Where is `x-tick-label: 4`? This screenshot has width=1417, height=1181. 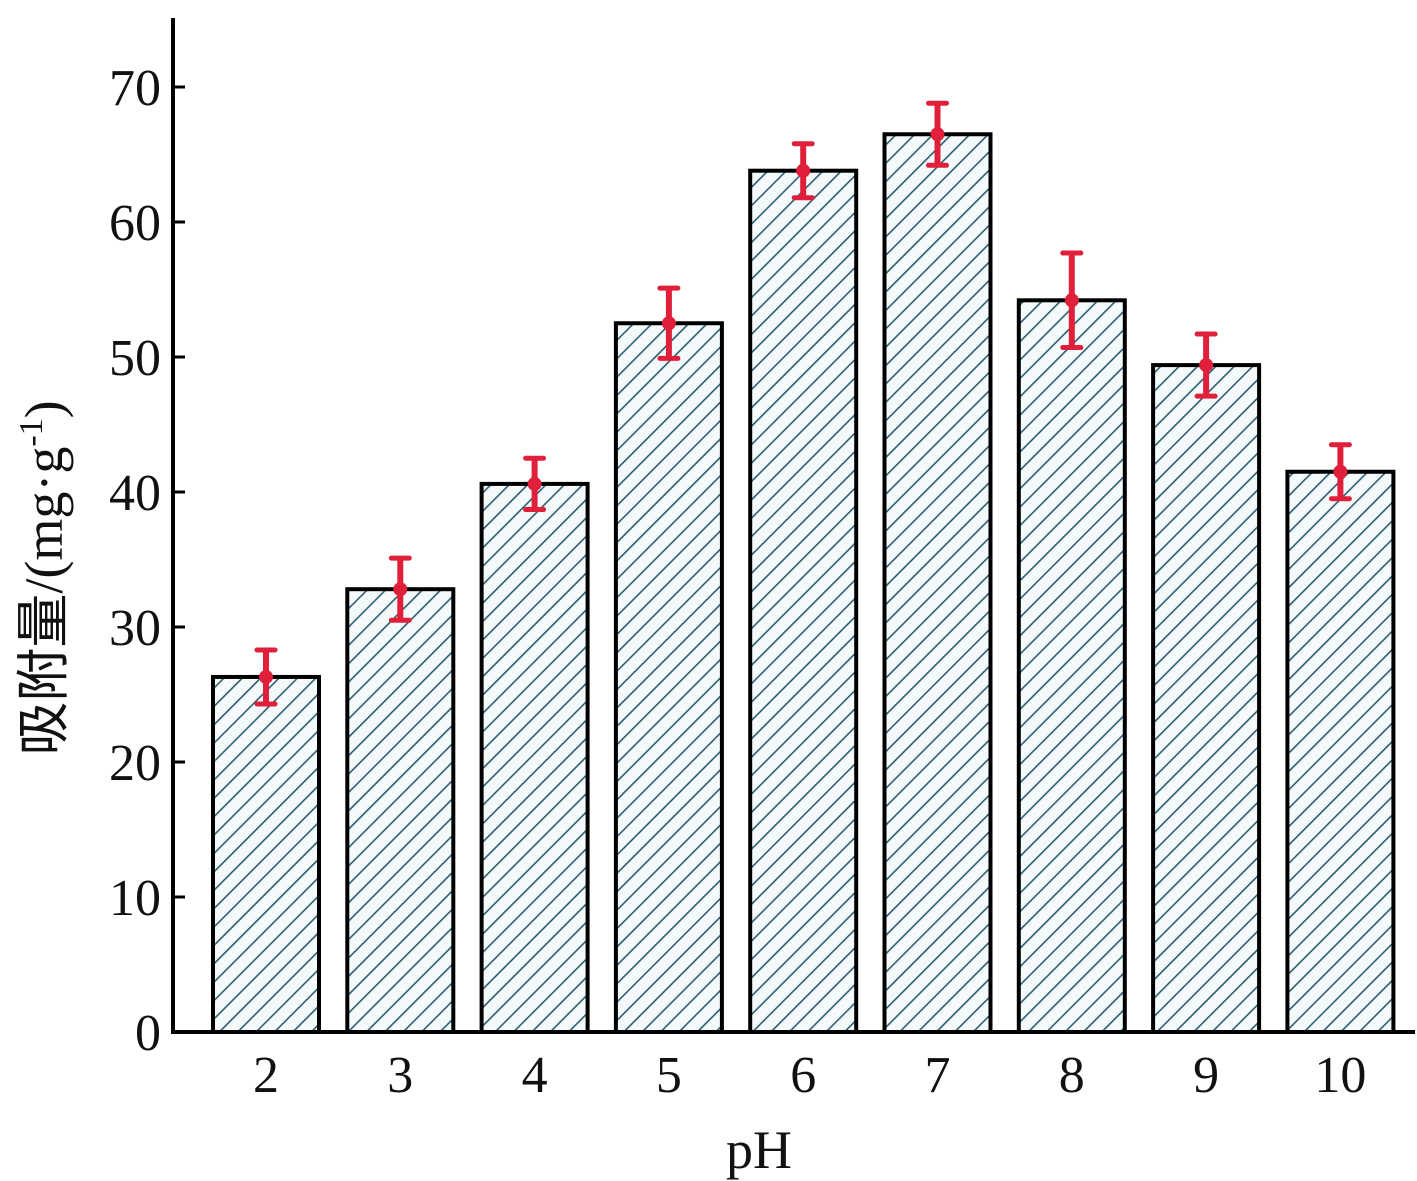
x-tick-label: 4 is located at coordinates (535, 1075).